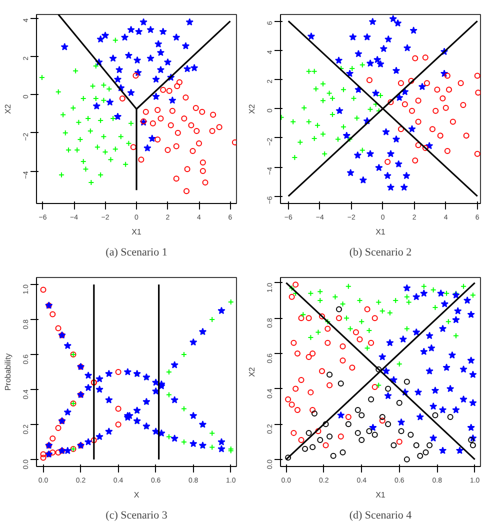 The width and height of the screenshot is (489, 527). I want to click on y-axis-title: Probability, so click(8, 372).